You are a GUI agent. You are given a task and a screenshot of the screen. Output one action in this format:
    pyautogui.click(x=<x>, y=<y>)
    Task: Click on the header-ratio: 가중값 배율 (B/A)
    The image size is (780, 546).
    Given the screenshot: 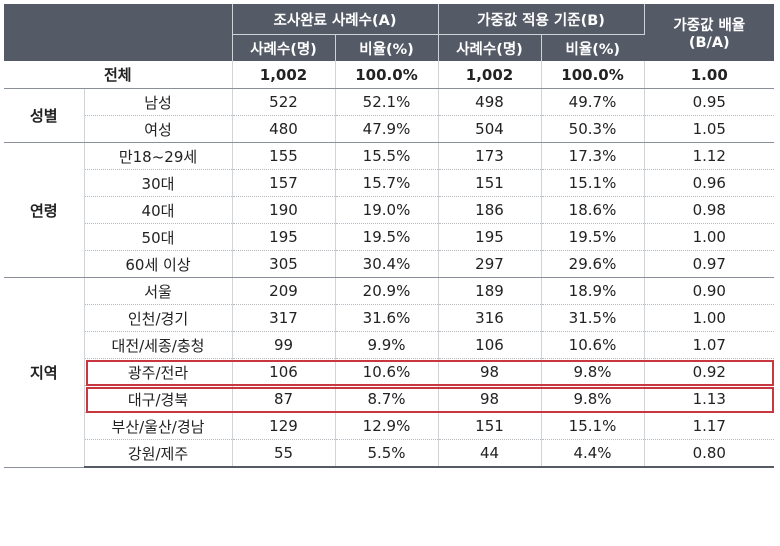 What is the action you would take?
    pyautogui.click(x=709, y=32)
    